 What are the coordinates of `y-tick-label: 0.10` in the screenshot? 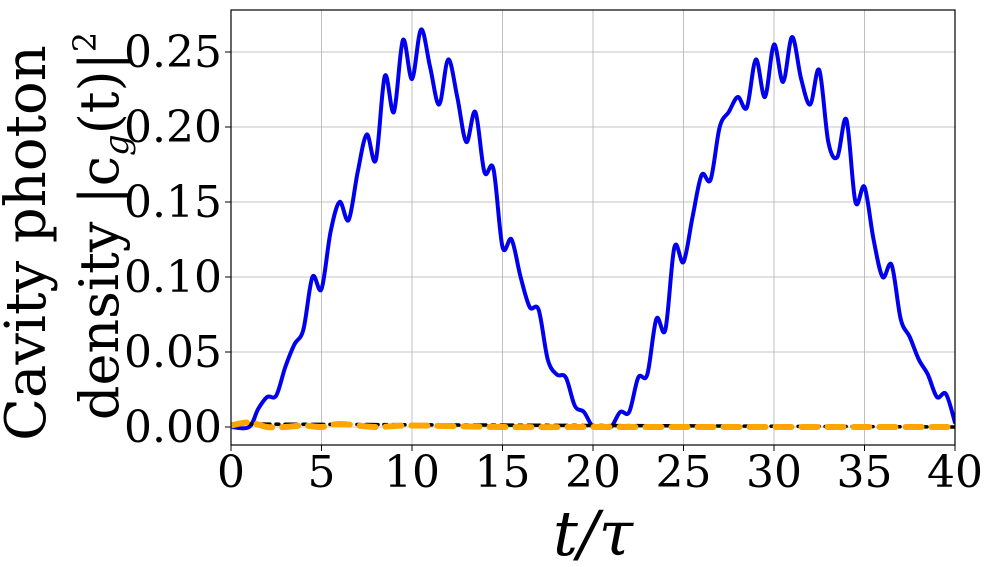 It's located at (173, 277).